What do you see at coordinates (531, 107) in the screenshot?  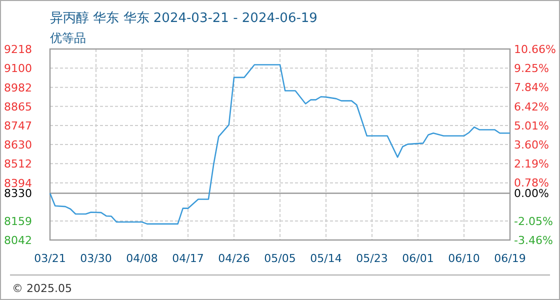 I see `y2-tick-label: 6.42%` at bounding box center [531, 107].